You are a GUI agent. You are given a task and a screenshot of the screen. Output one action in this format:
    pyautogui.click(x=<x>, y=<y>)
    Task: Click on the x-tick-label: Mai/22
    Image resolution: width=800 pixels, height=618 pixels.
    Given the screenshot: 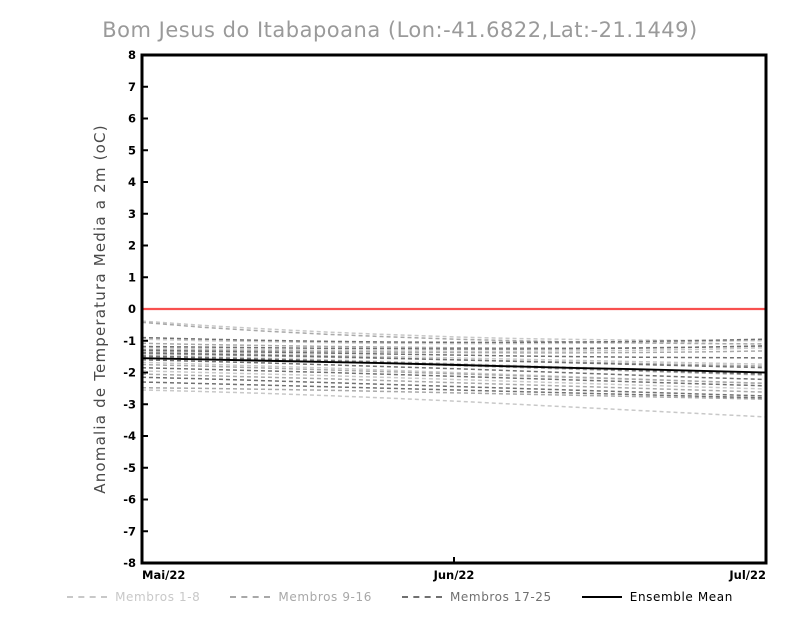 What is the action you would take?
    pyautogui.click(x=163, y=575)
    